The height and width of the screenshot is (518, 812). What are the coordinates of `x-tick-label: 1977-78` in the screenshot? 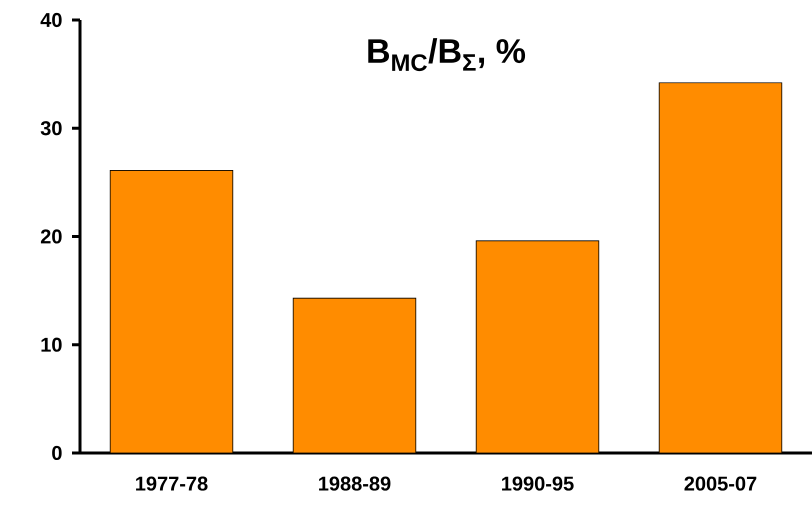 It's located at (172, 483).